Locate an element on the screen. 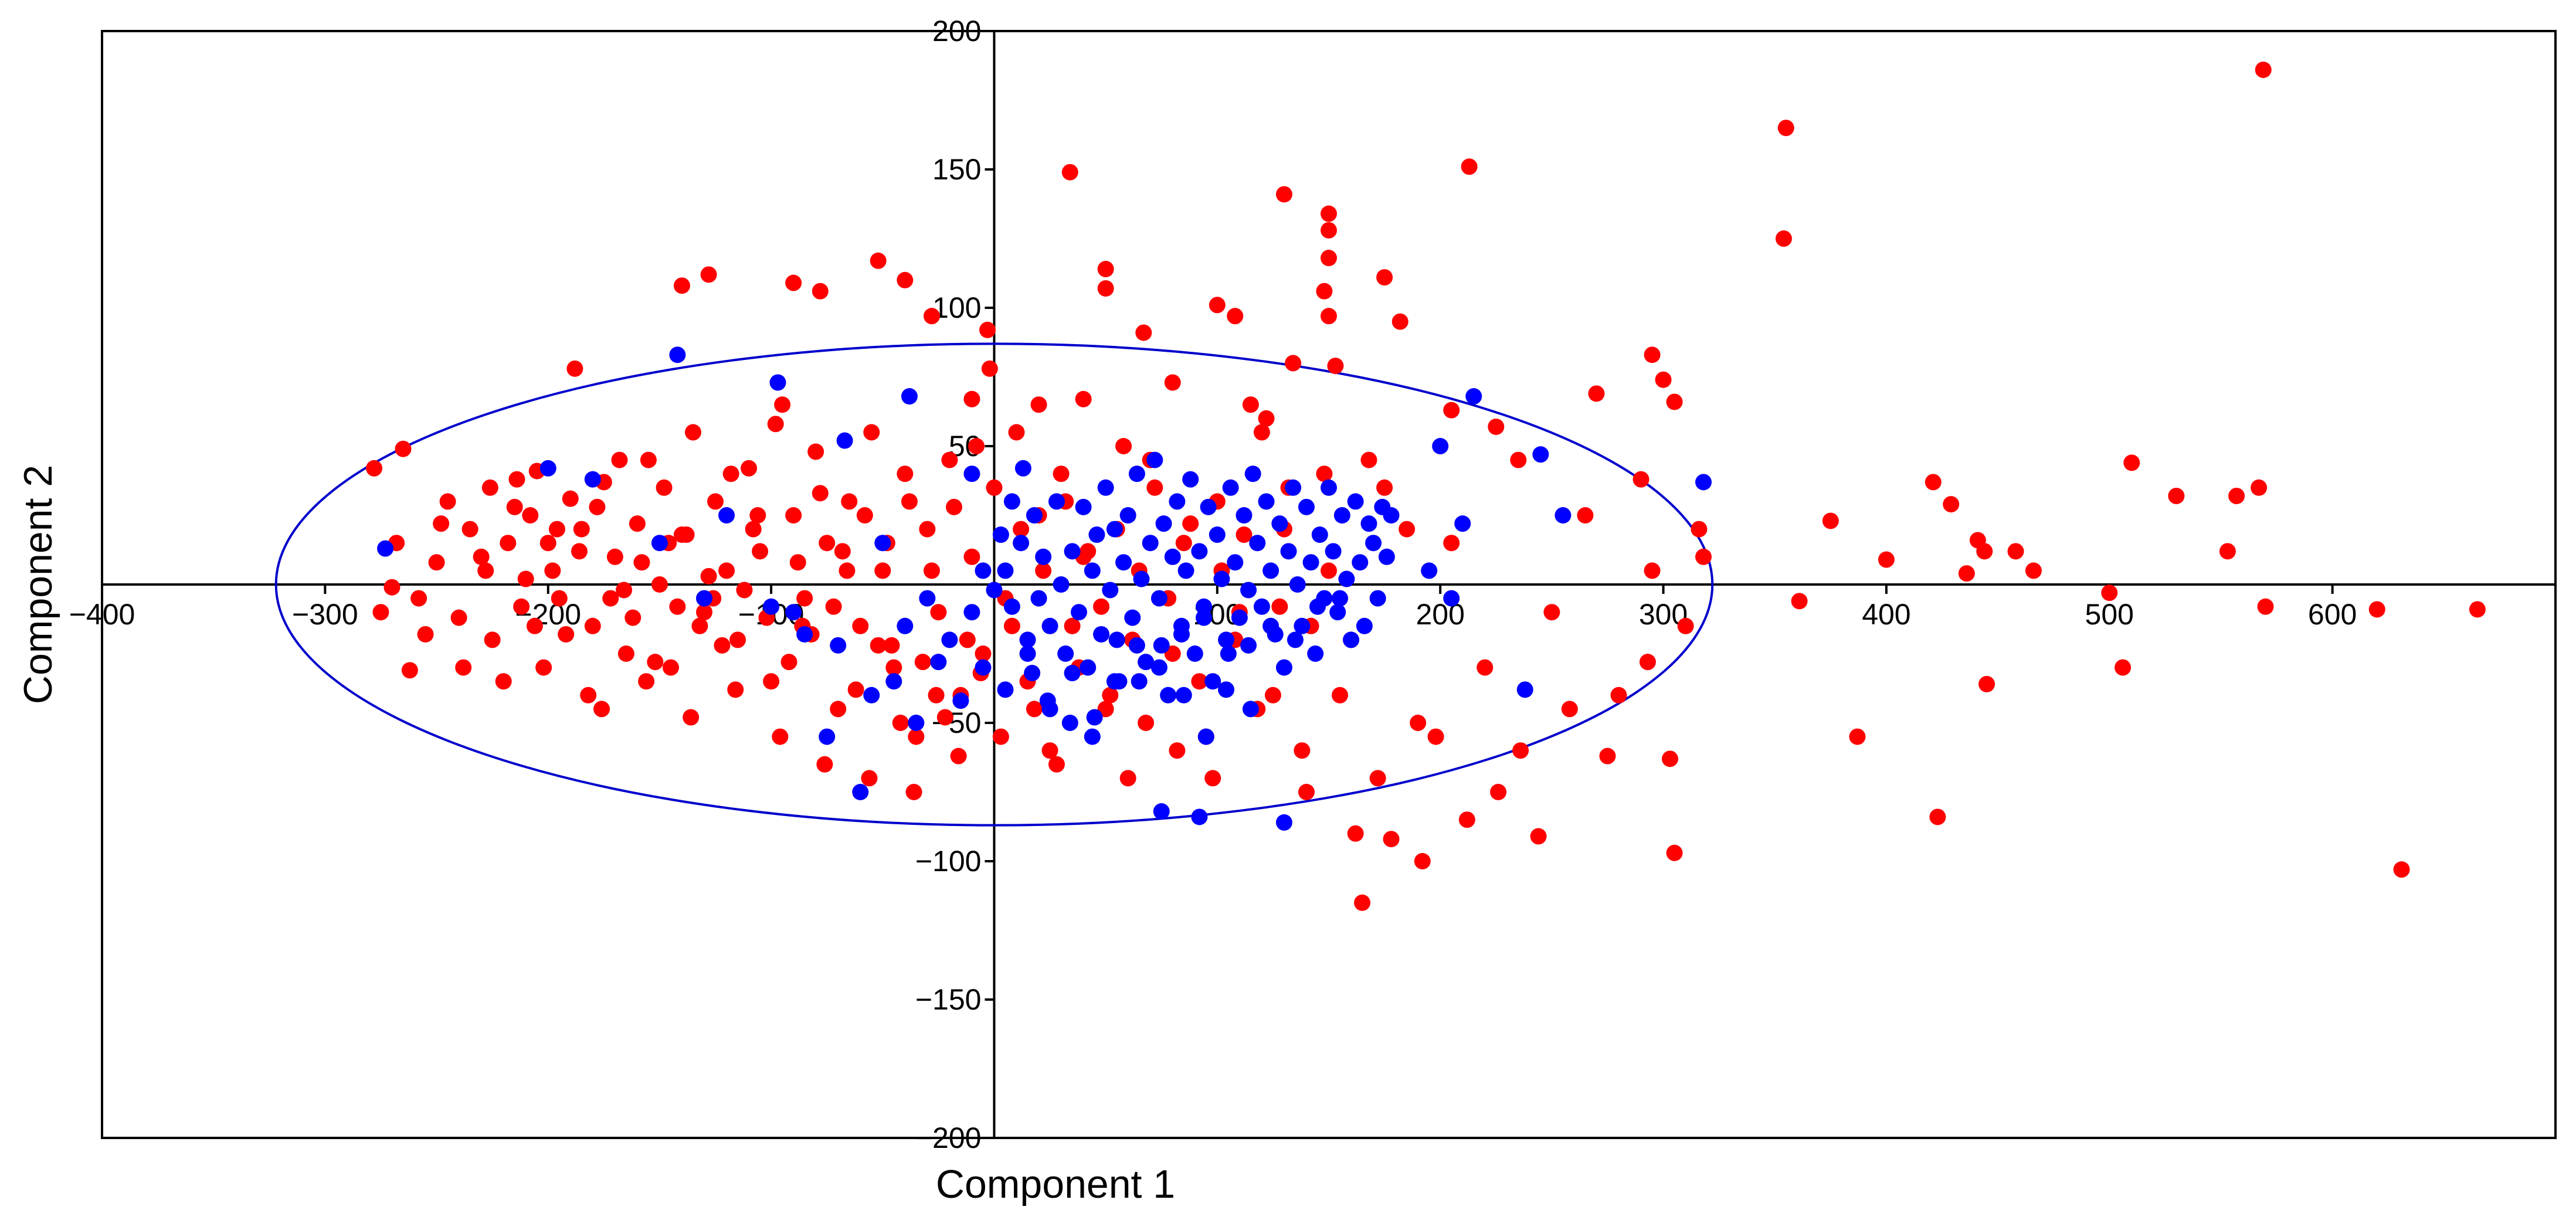  y-tick-label: −50 is located at coordinates (957, 722).